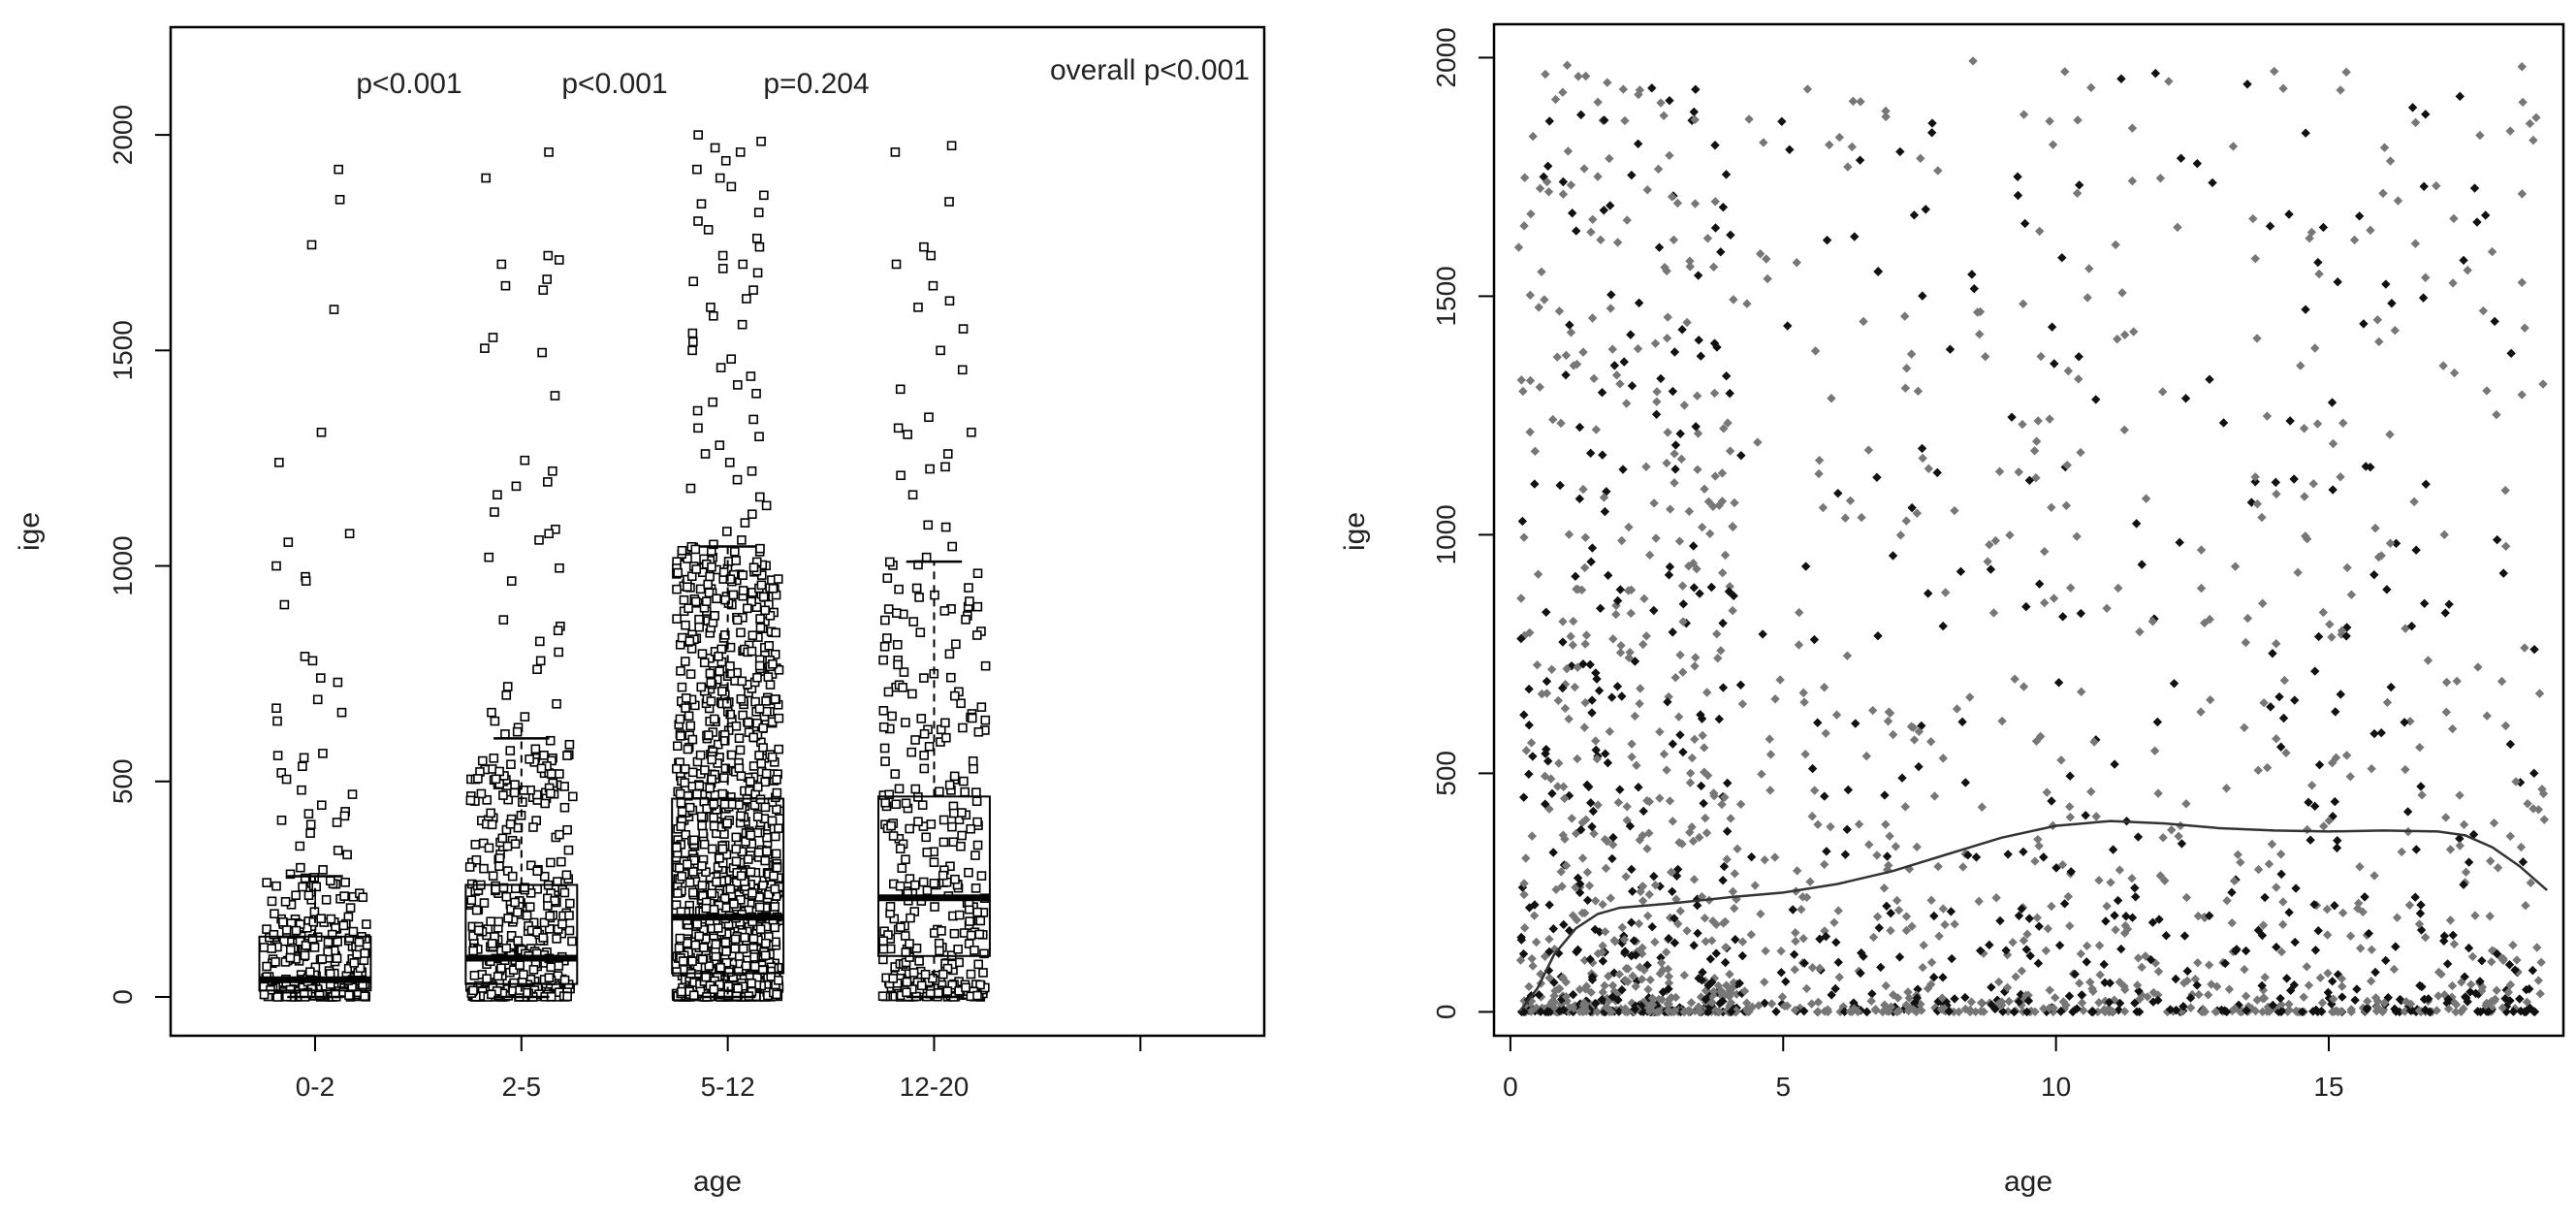 The image size is (2576, 1220). I want to click on p-value-annotation-2: p<0.001, so click(614, 84).